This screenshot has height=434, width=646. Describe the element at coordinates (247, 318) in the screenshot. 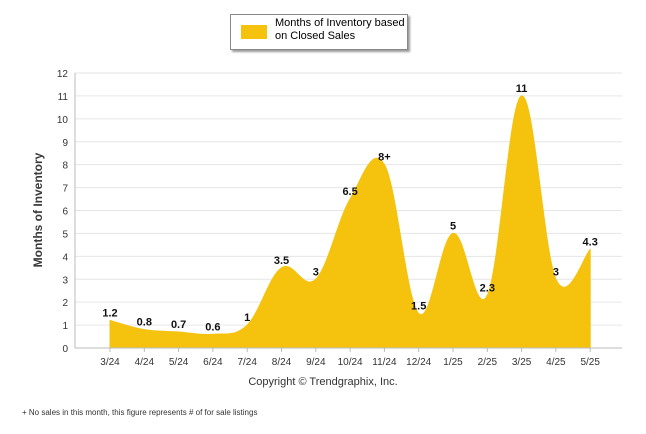

I see `data-label: 1` at that location.